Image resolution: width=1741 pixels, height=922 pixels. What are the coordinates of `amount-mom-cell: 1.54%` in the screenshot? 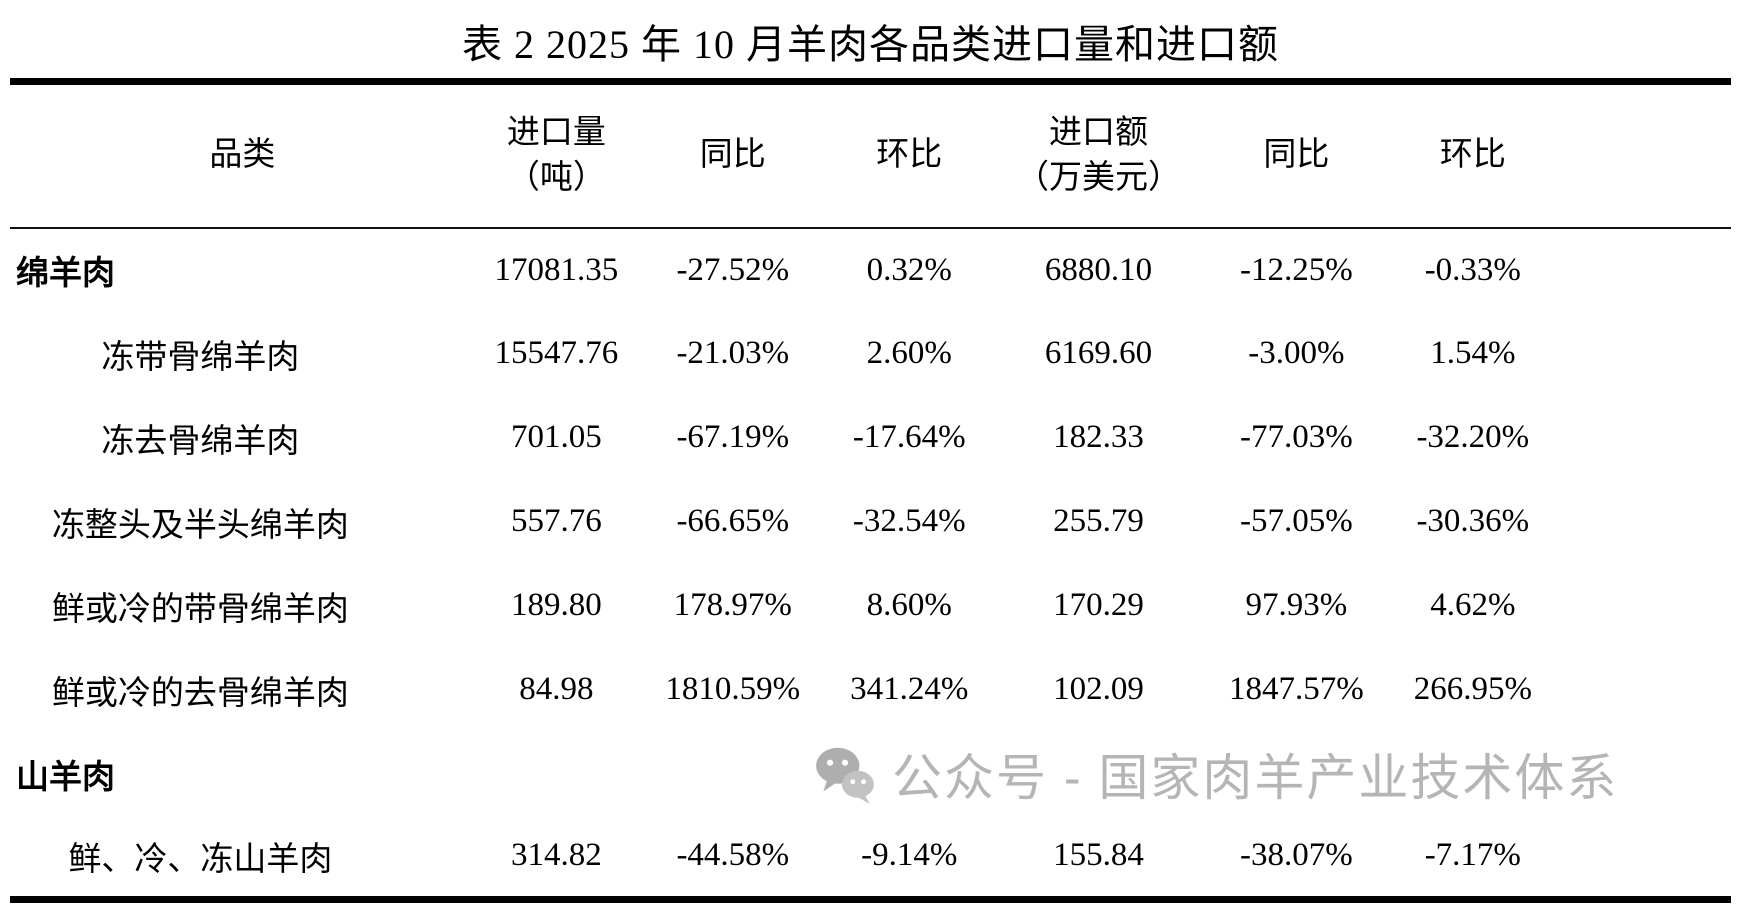 It's located at (1473, 353).